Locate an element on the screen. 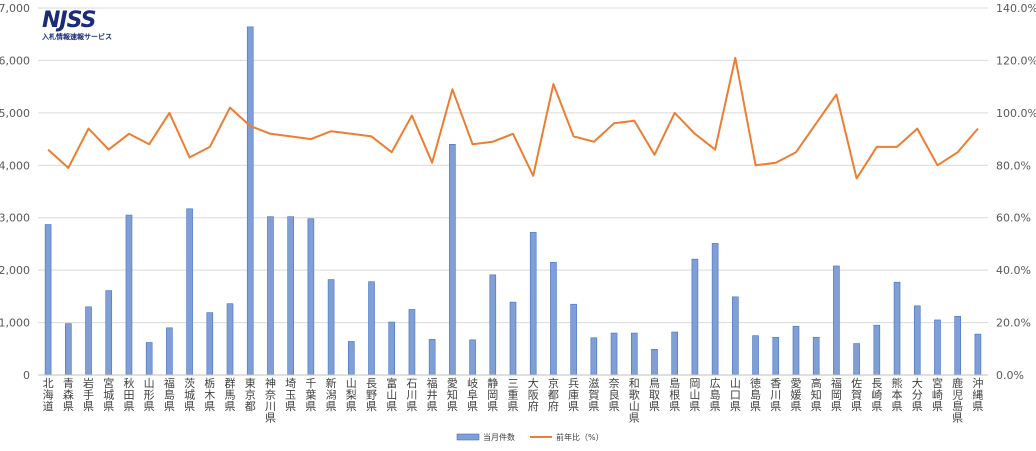 The image size is (1036, 451). left-tick-label: 7,000 is located at coordinates (15, 8).